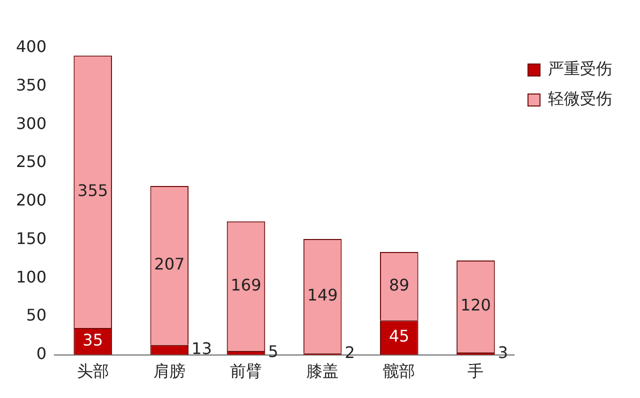 The height and width of the screenshot is (398, 640). What do you see at coordinates (399, 284) in the screenshot?
I see `data-label: 89` at bounding box center [399, 284].